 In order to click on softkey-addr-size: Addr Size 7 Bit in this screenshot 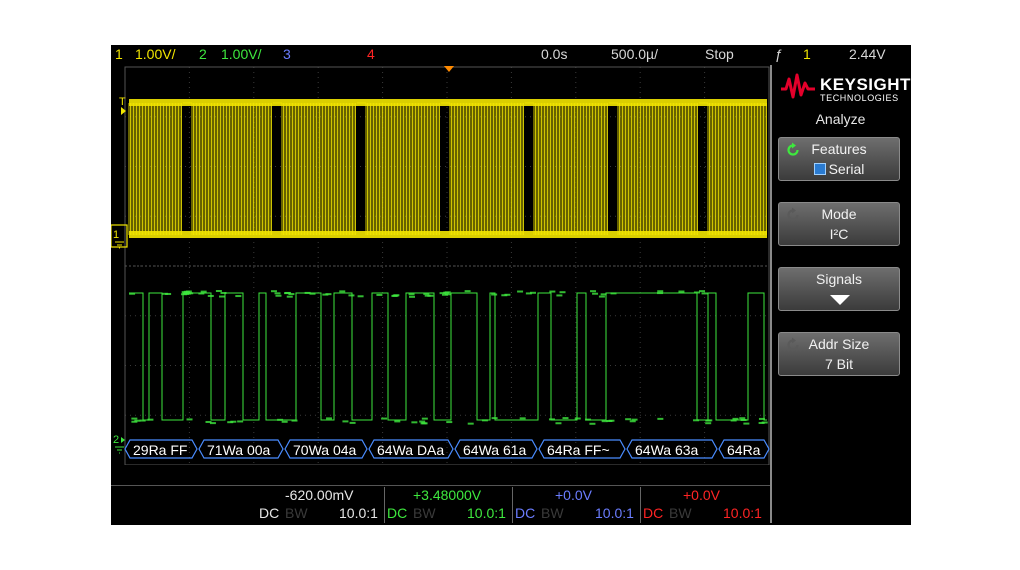, I will do `click(839, 354)`.